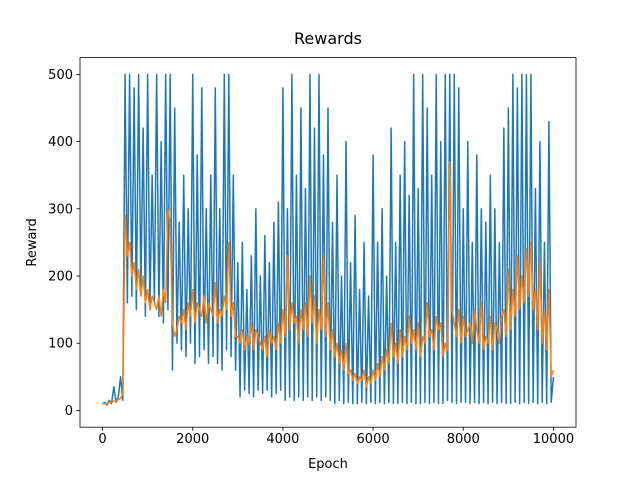 This screenshot has height=480, width=640. Describe the element at coordinates (60, 344) in the screenshot. I see `y-tick-label: 100` at that location.